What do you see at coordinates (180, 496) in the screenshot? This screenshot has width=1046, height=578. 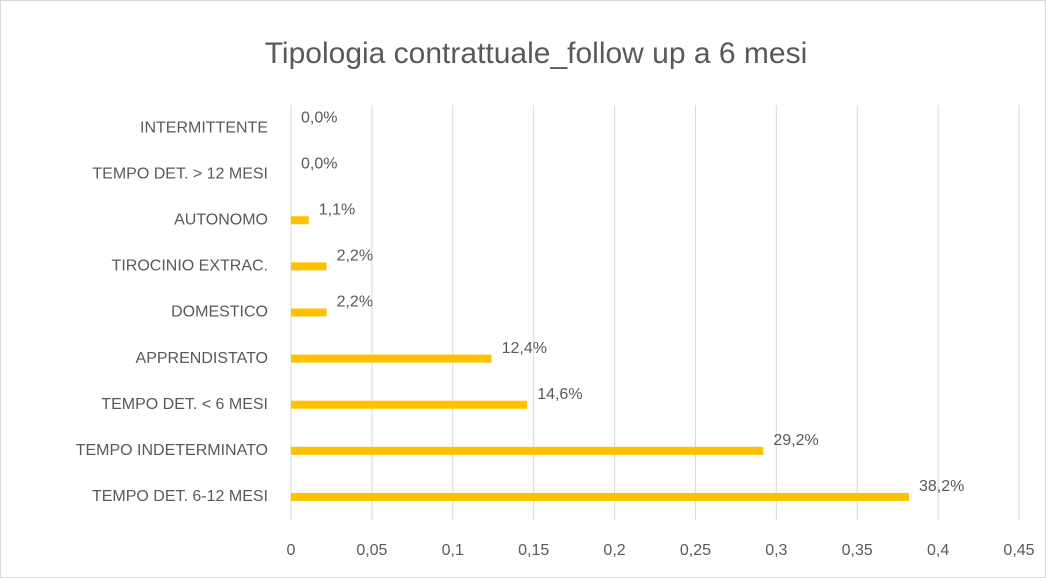 I see `y-tick-label: TEMPO DET. 6-12 MESI` at bounding box center [180, 496].